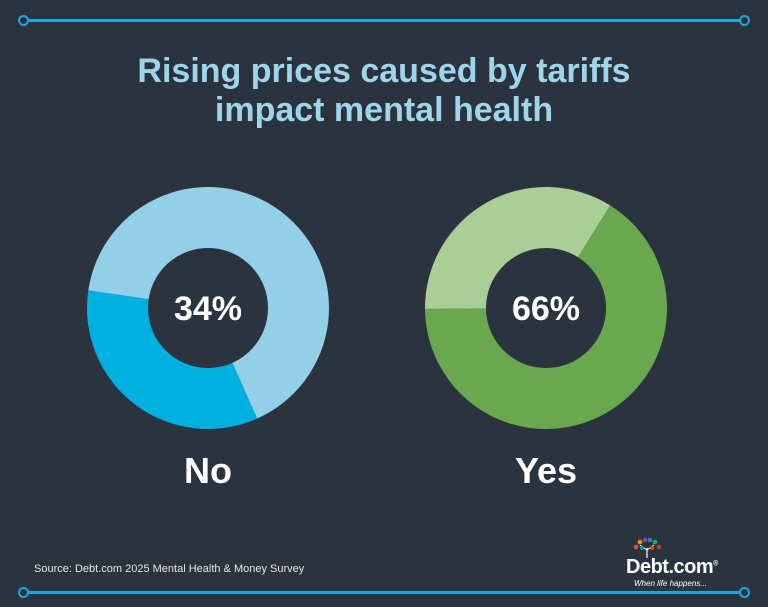 This screenshot has height=607, width=768. I want to click on bottom-divider-dot-right, so click(744, 592).